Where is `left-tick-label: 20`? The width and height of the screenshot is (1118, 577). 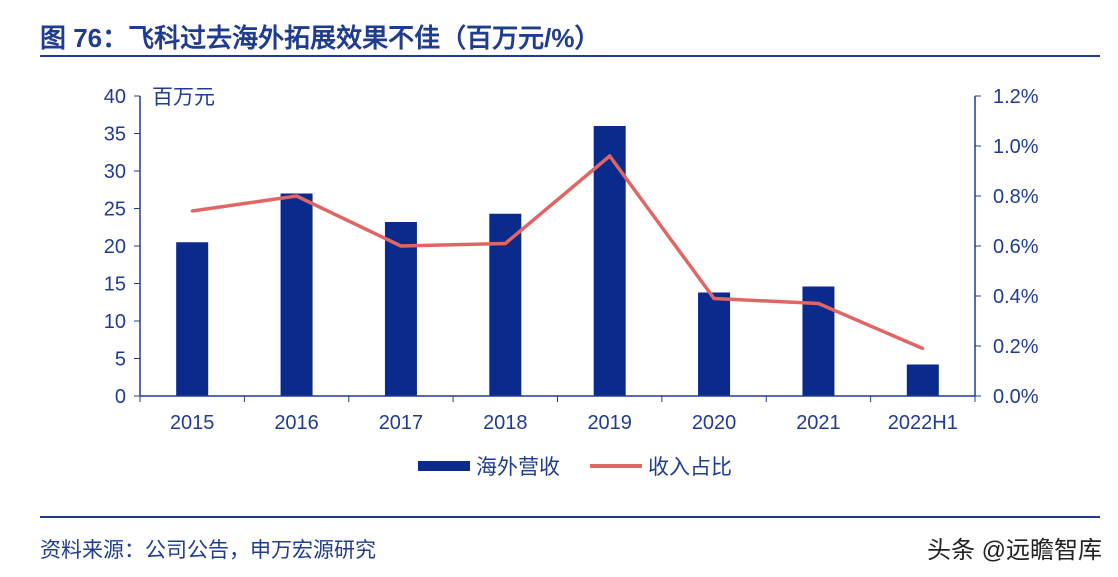
left-tick-label: 20 is located at coordinates (115, 247).